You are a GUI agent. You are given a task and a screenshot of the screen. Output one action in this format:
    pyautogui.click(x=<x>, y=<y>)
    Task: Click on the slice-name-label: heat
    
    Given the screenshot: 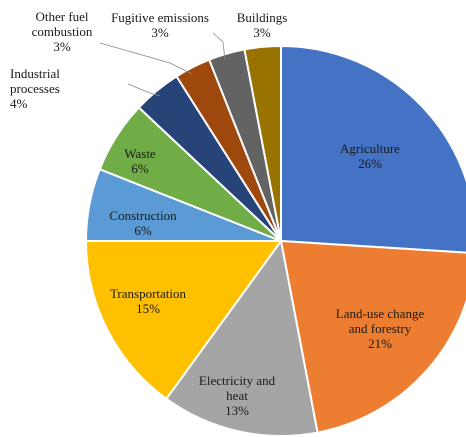 What is the action you would take?
    pyautogui.click(x=237, y=395)
    